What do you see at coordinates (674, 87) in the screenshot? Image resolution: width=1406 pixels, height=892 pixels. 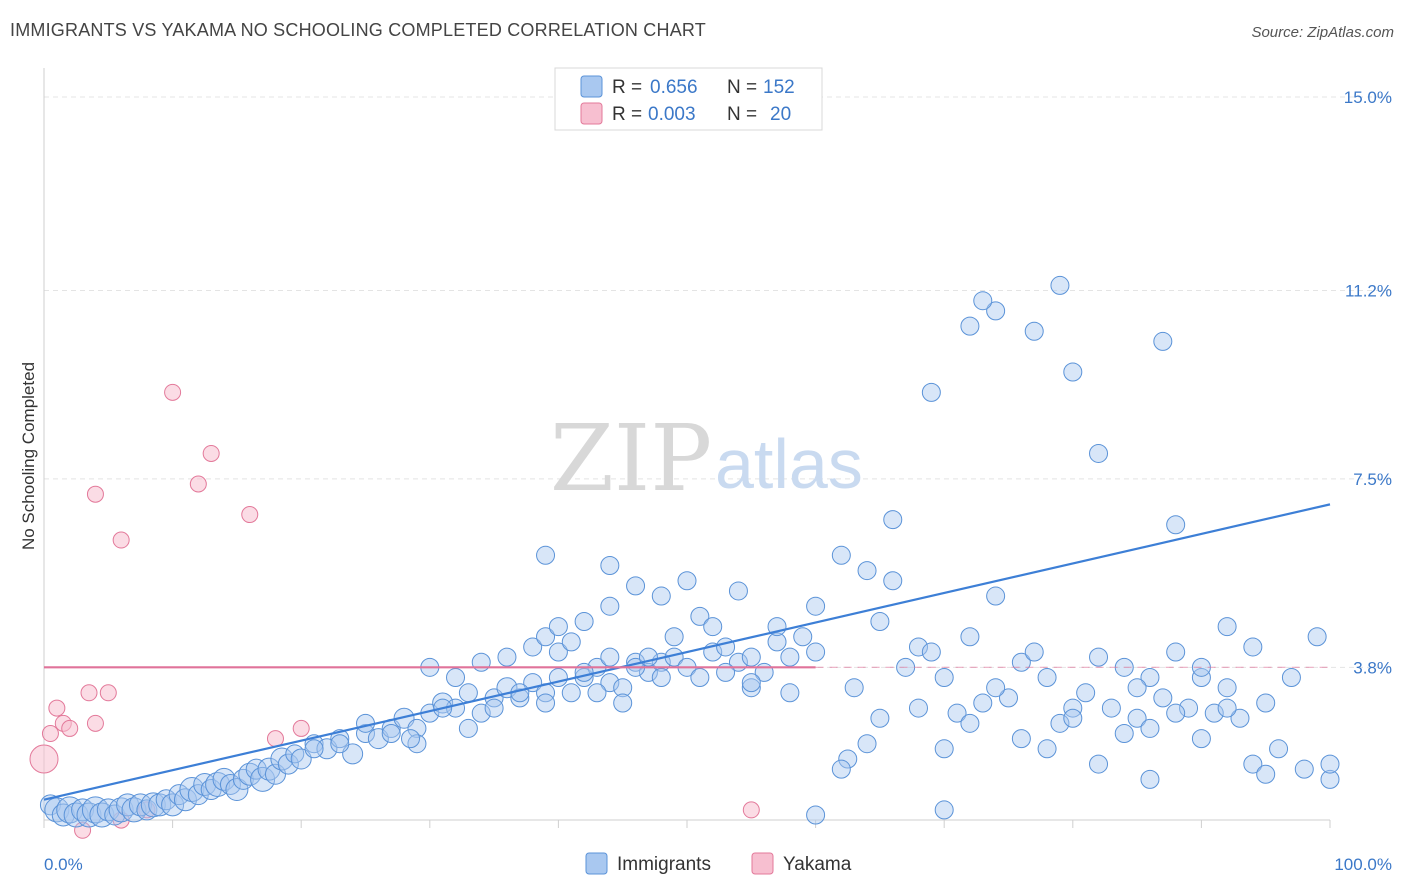 I see `legend-r-value: 0.656` at bounding box center [674, 87].